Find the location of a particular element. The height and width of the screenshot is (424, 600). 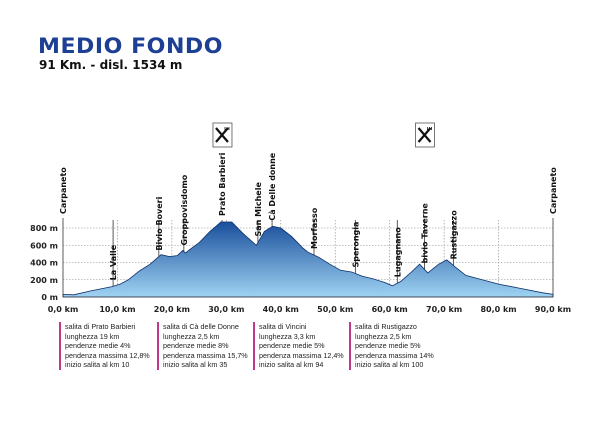

x-tick-label: 40,0 km is located at coordinates (281, 309).